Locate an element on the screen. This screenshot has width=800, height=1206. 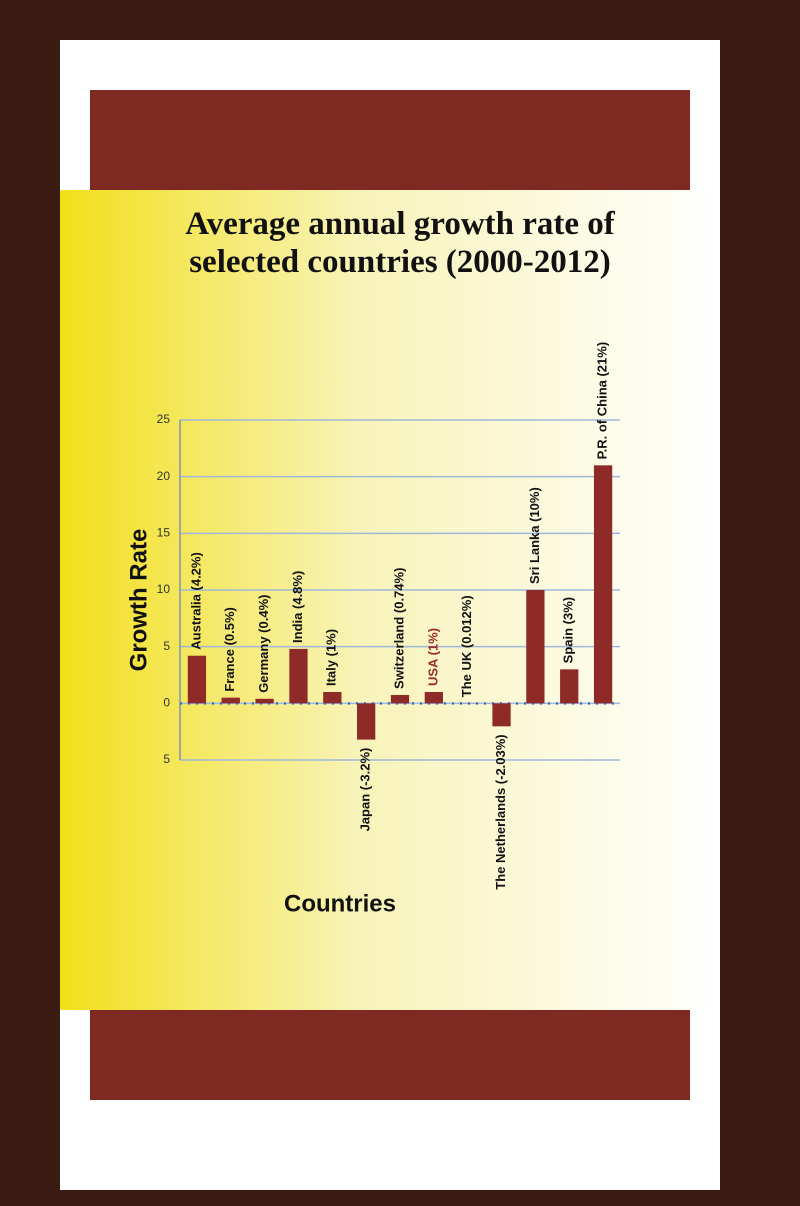
y-tick-label: 0 is located at coordinates (166, 703).